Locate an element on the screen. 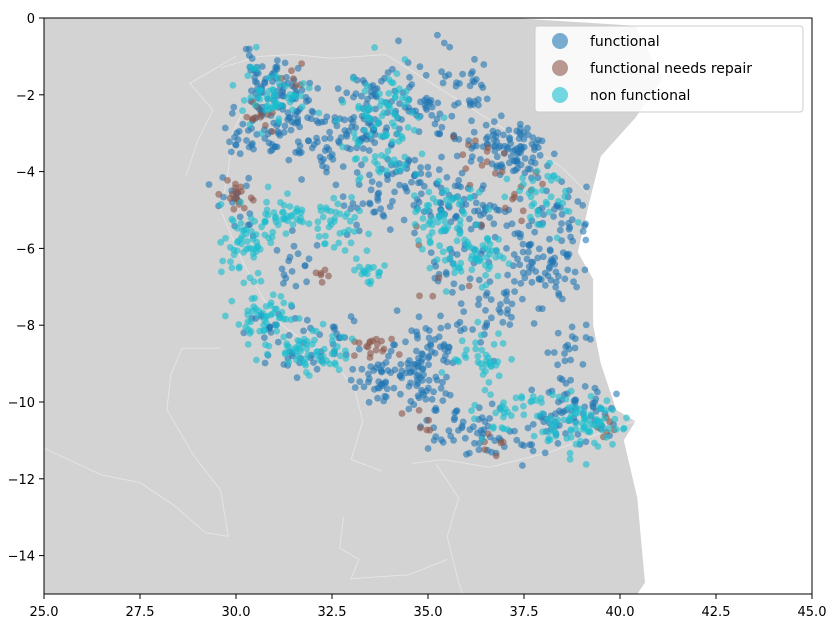 Image resolution: width=839 pixels, height=631 pixels. x-tick-label-3: 32.5 is located at coordinates (332, 612).